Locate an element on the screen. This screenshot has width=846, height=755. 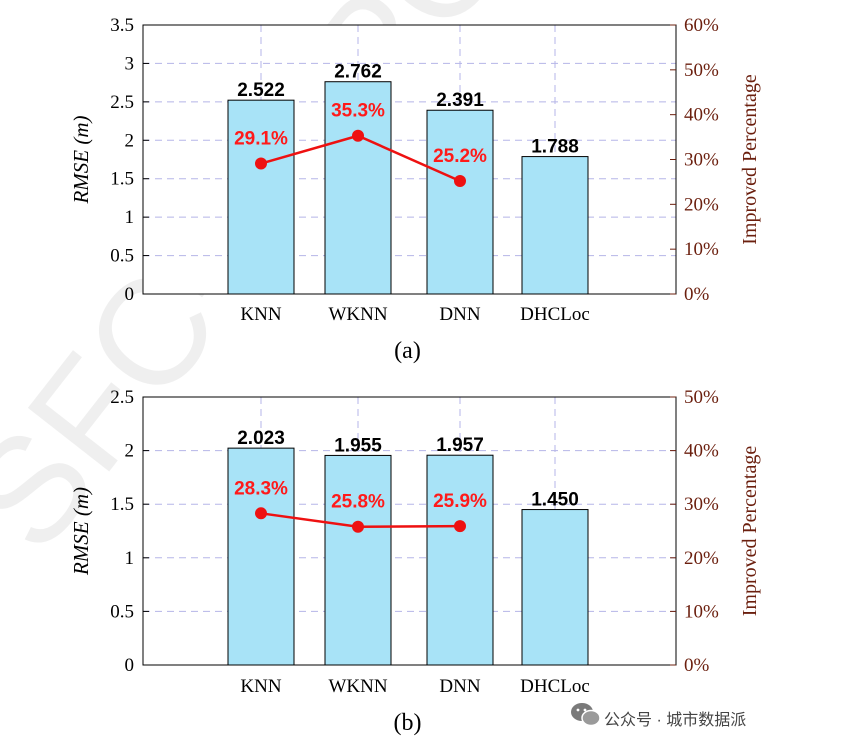
y2-tick-label: 60% is located at coordinates (701, 25).